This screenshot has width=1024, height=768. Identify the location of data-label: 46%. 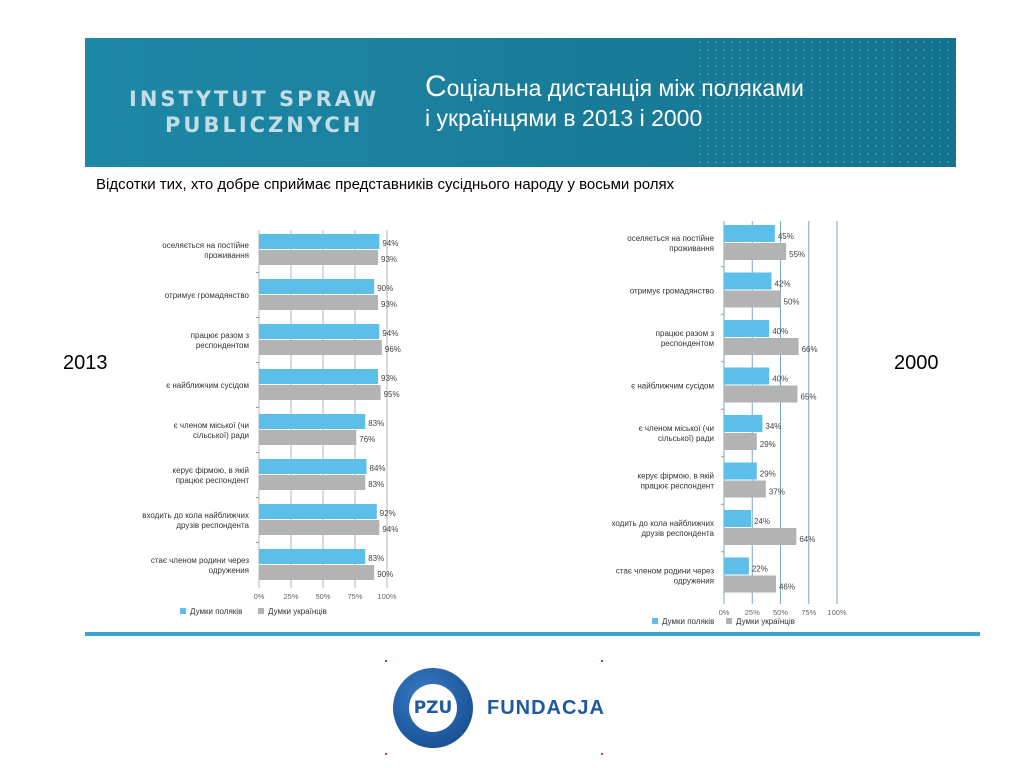
(787, 587).